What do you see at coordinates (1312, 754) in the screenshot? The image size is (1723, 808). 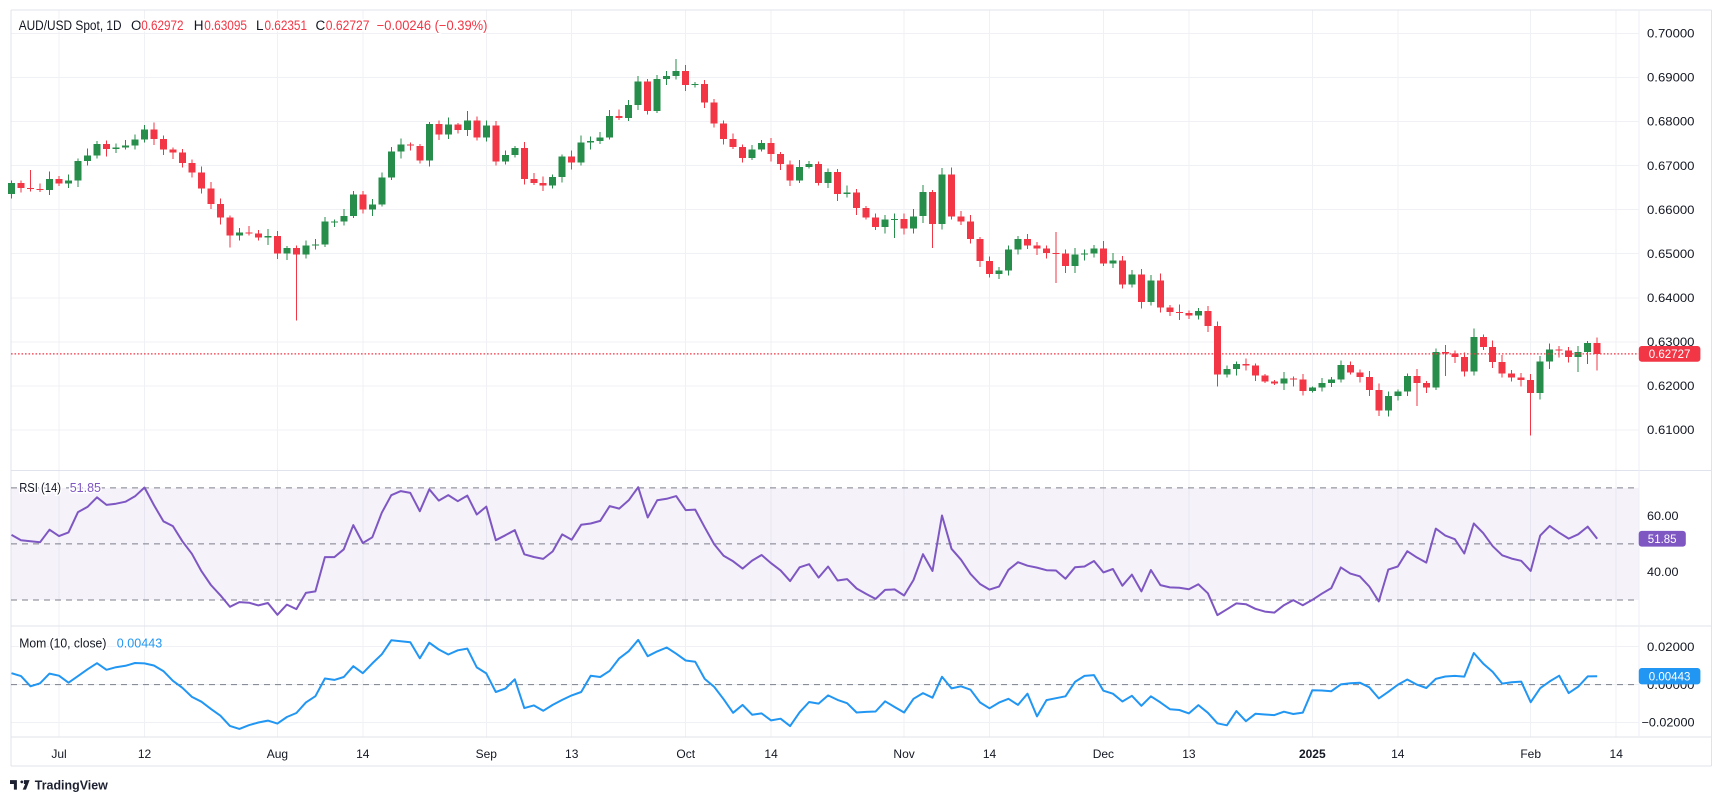 I see `svg-text: 2025` at bounding box center [1312, 754].